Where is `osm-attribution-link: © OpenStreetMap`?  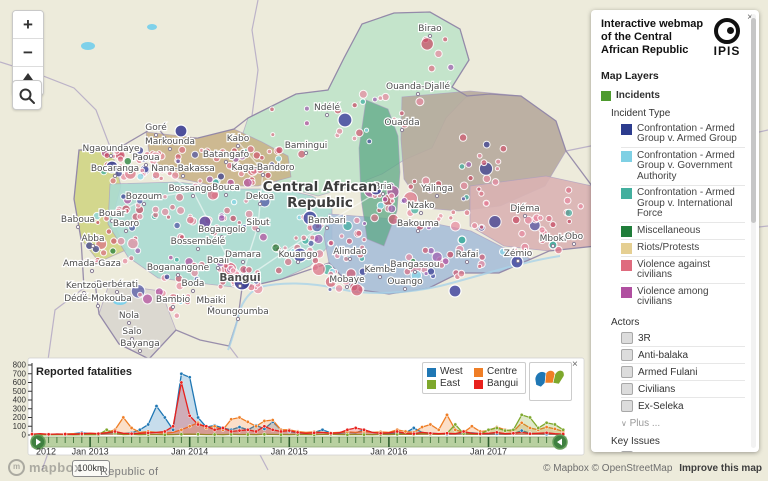
osm-attribution-link: © OpenStreetMap is located at coordinates (632, 468).